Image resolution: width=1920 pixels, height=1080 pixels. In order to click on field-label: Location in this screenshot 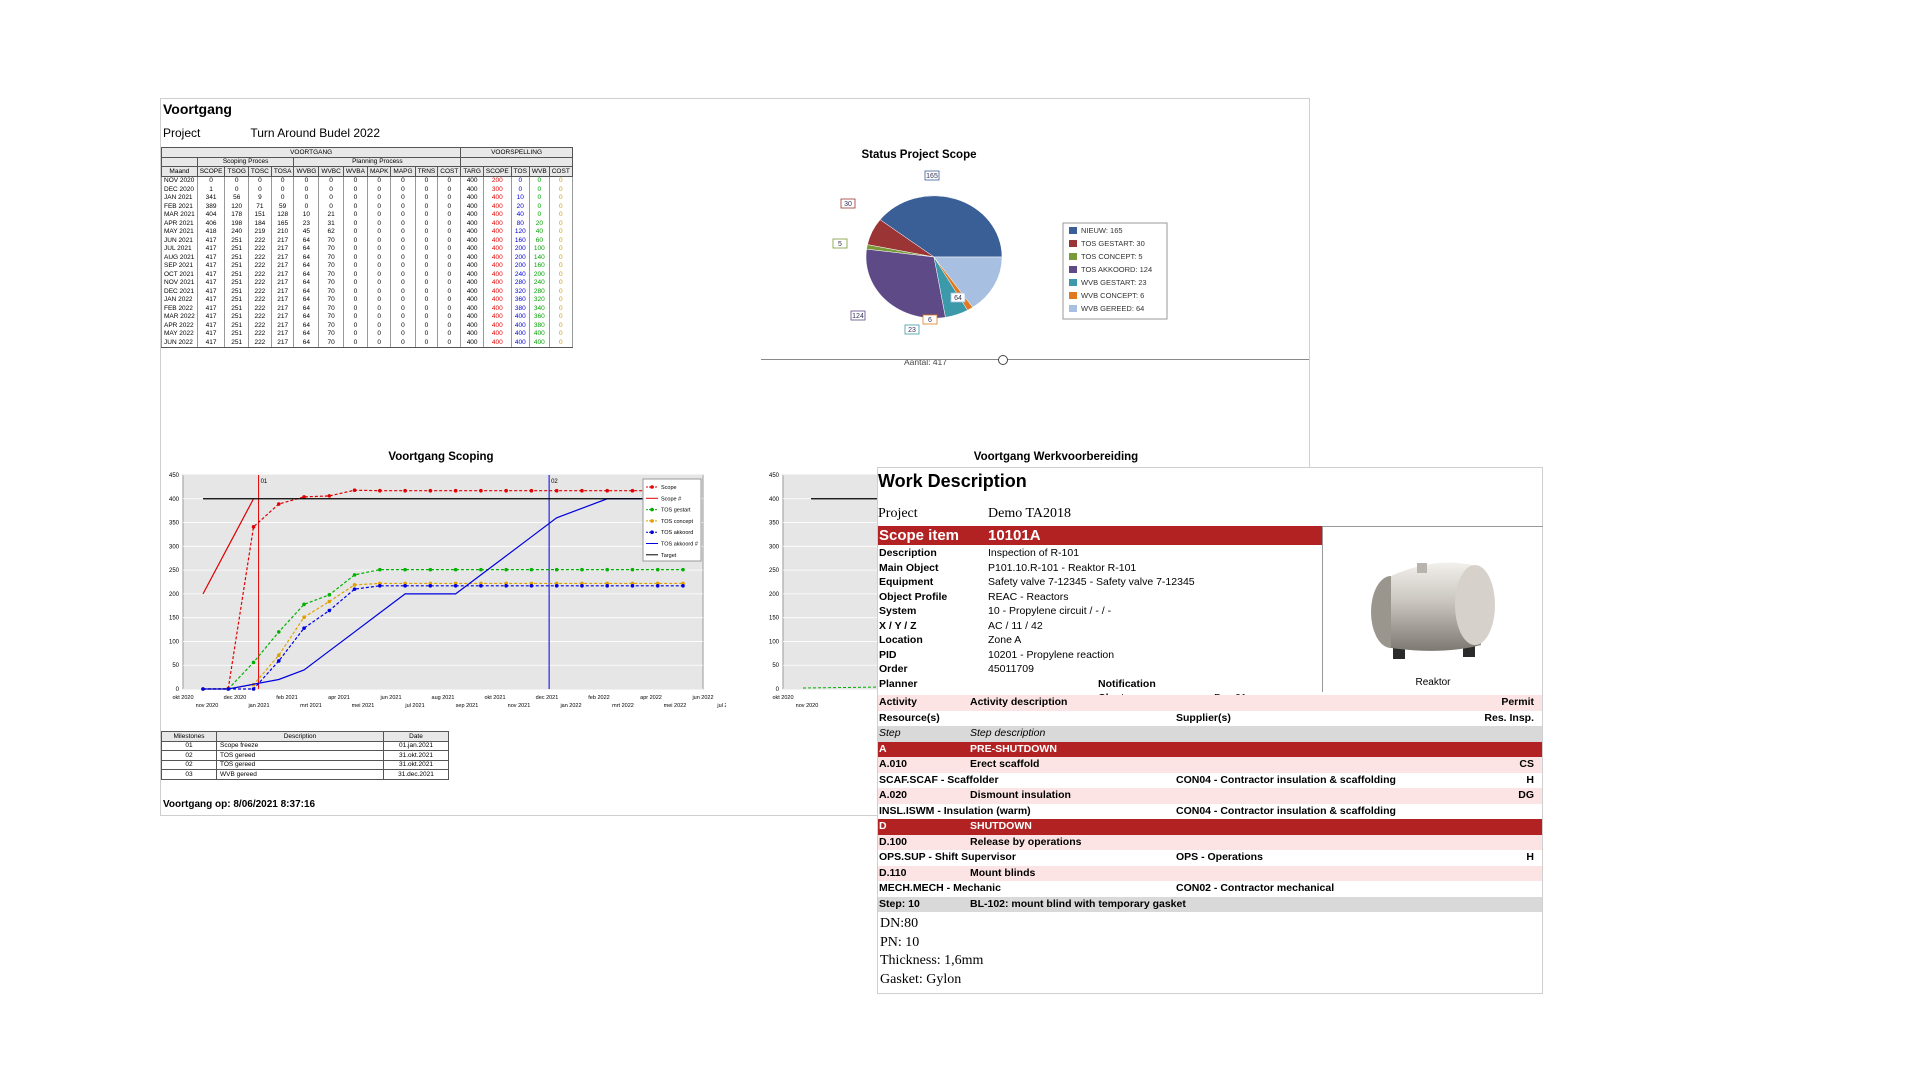, I will do `click(901, 640)`.